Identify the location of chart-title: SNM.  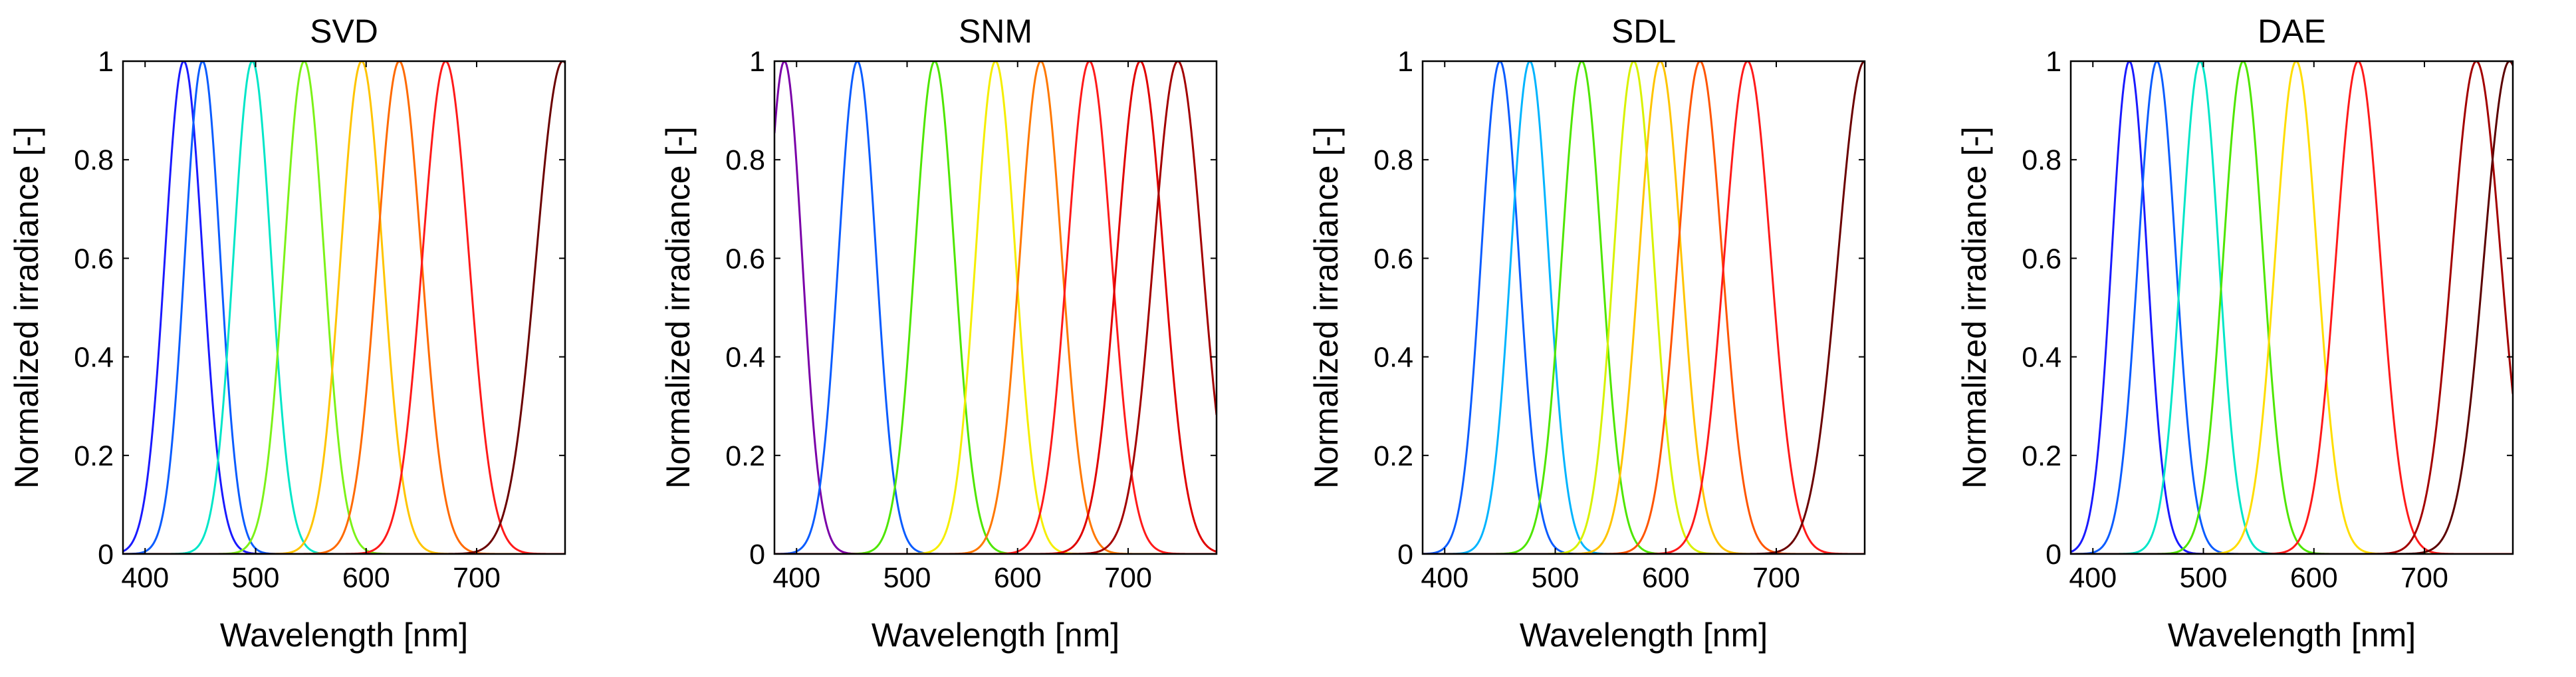
(995, 31).